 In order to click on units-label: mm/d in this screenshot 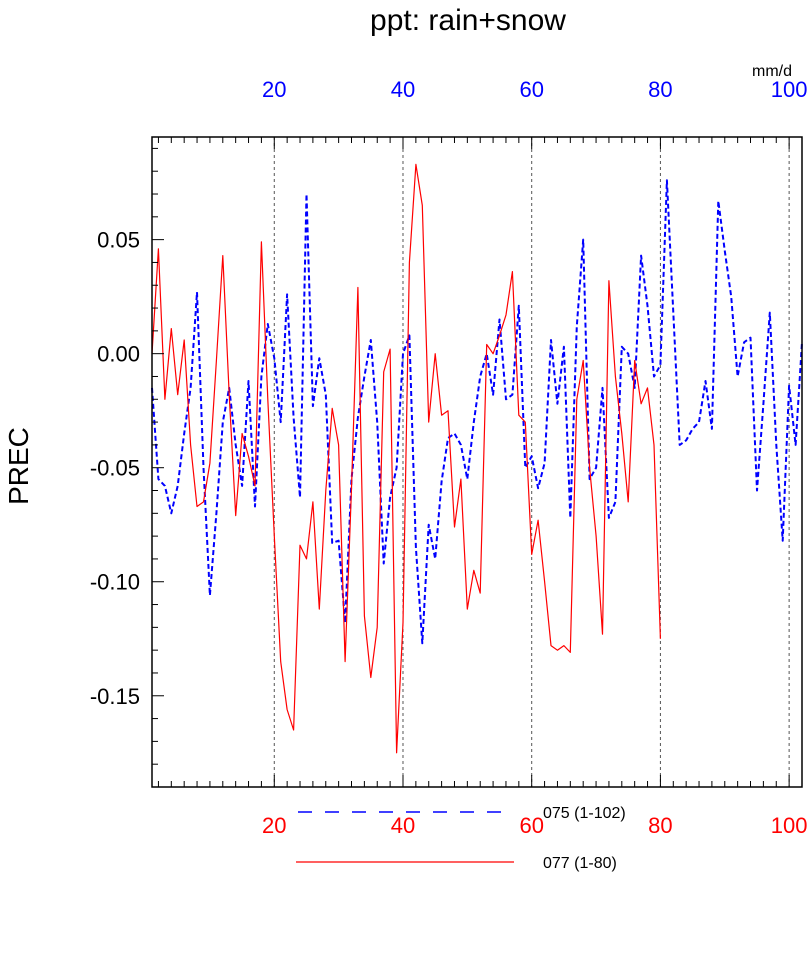, I will do `click(772, 71)`.